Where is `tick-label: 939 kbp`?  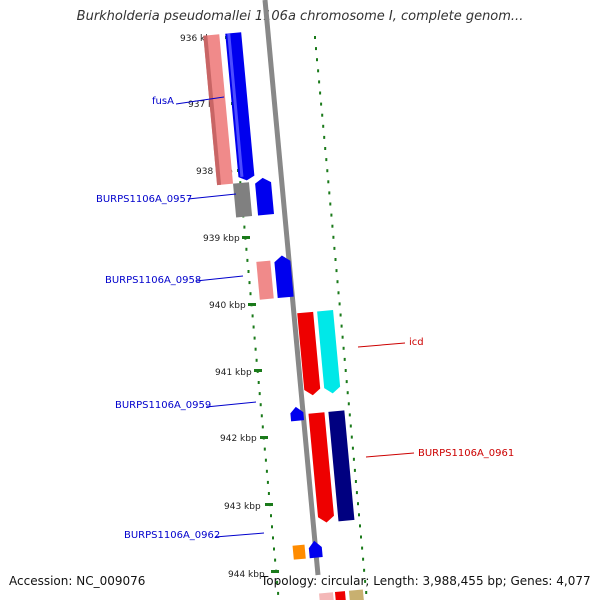 tick-label: 939 kbp is located at coordinates (221, 239).